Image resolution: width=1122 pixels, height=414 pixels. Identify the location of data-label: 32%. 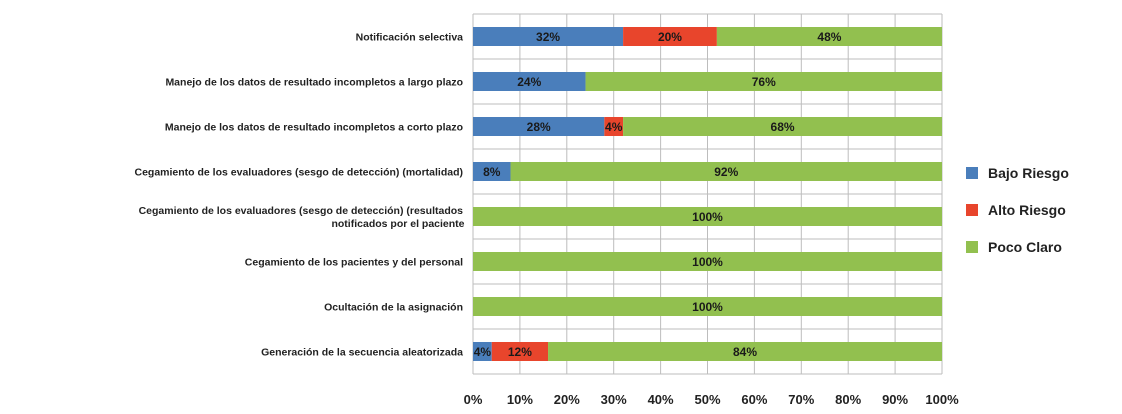
(548, 37).